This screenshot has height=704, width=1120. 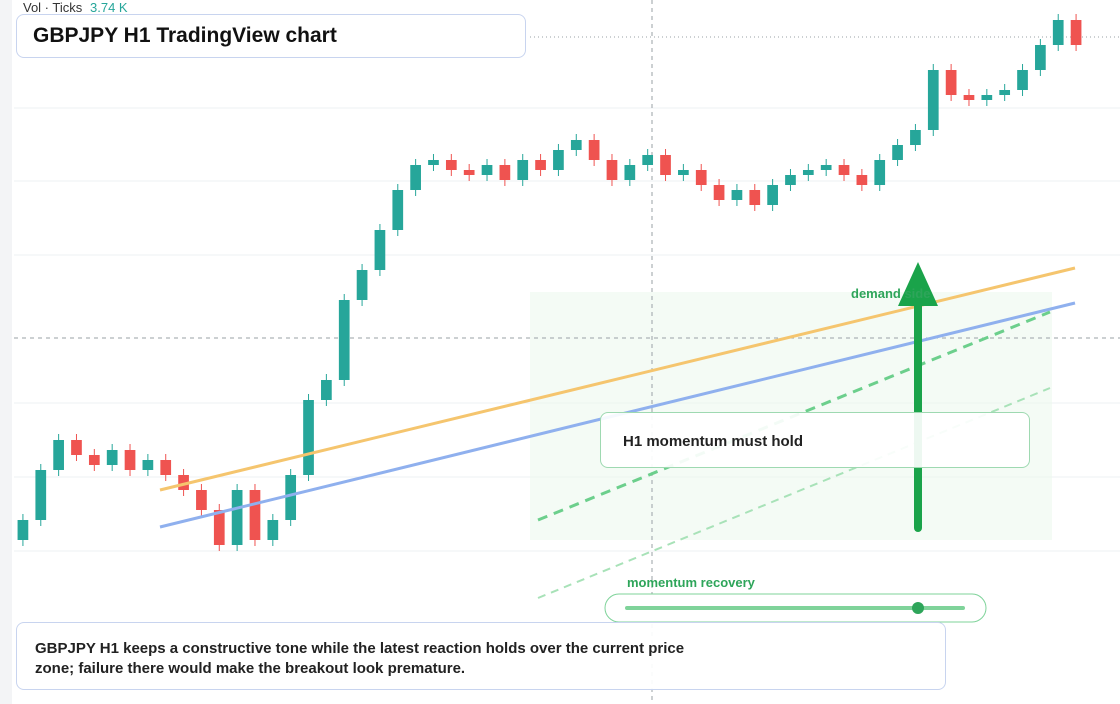 I want to click on hold-box: H1 momentum must hold, so click(x=815, y=440).